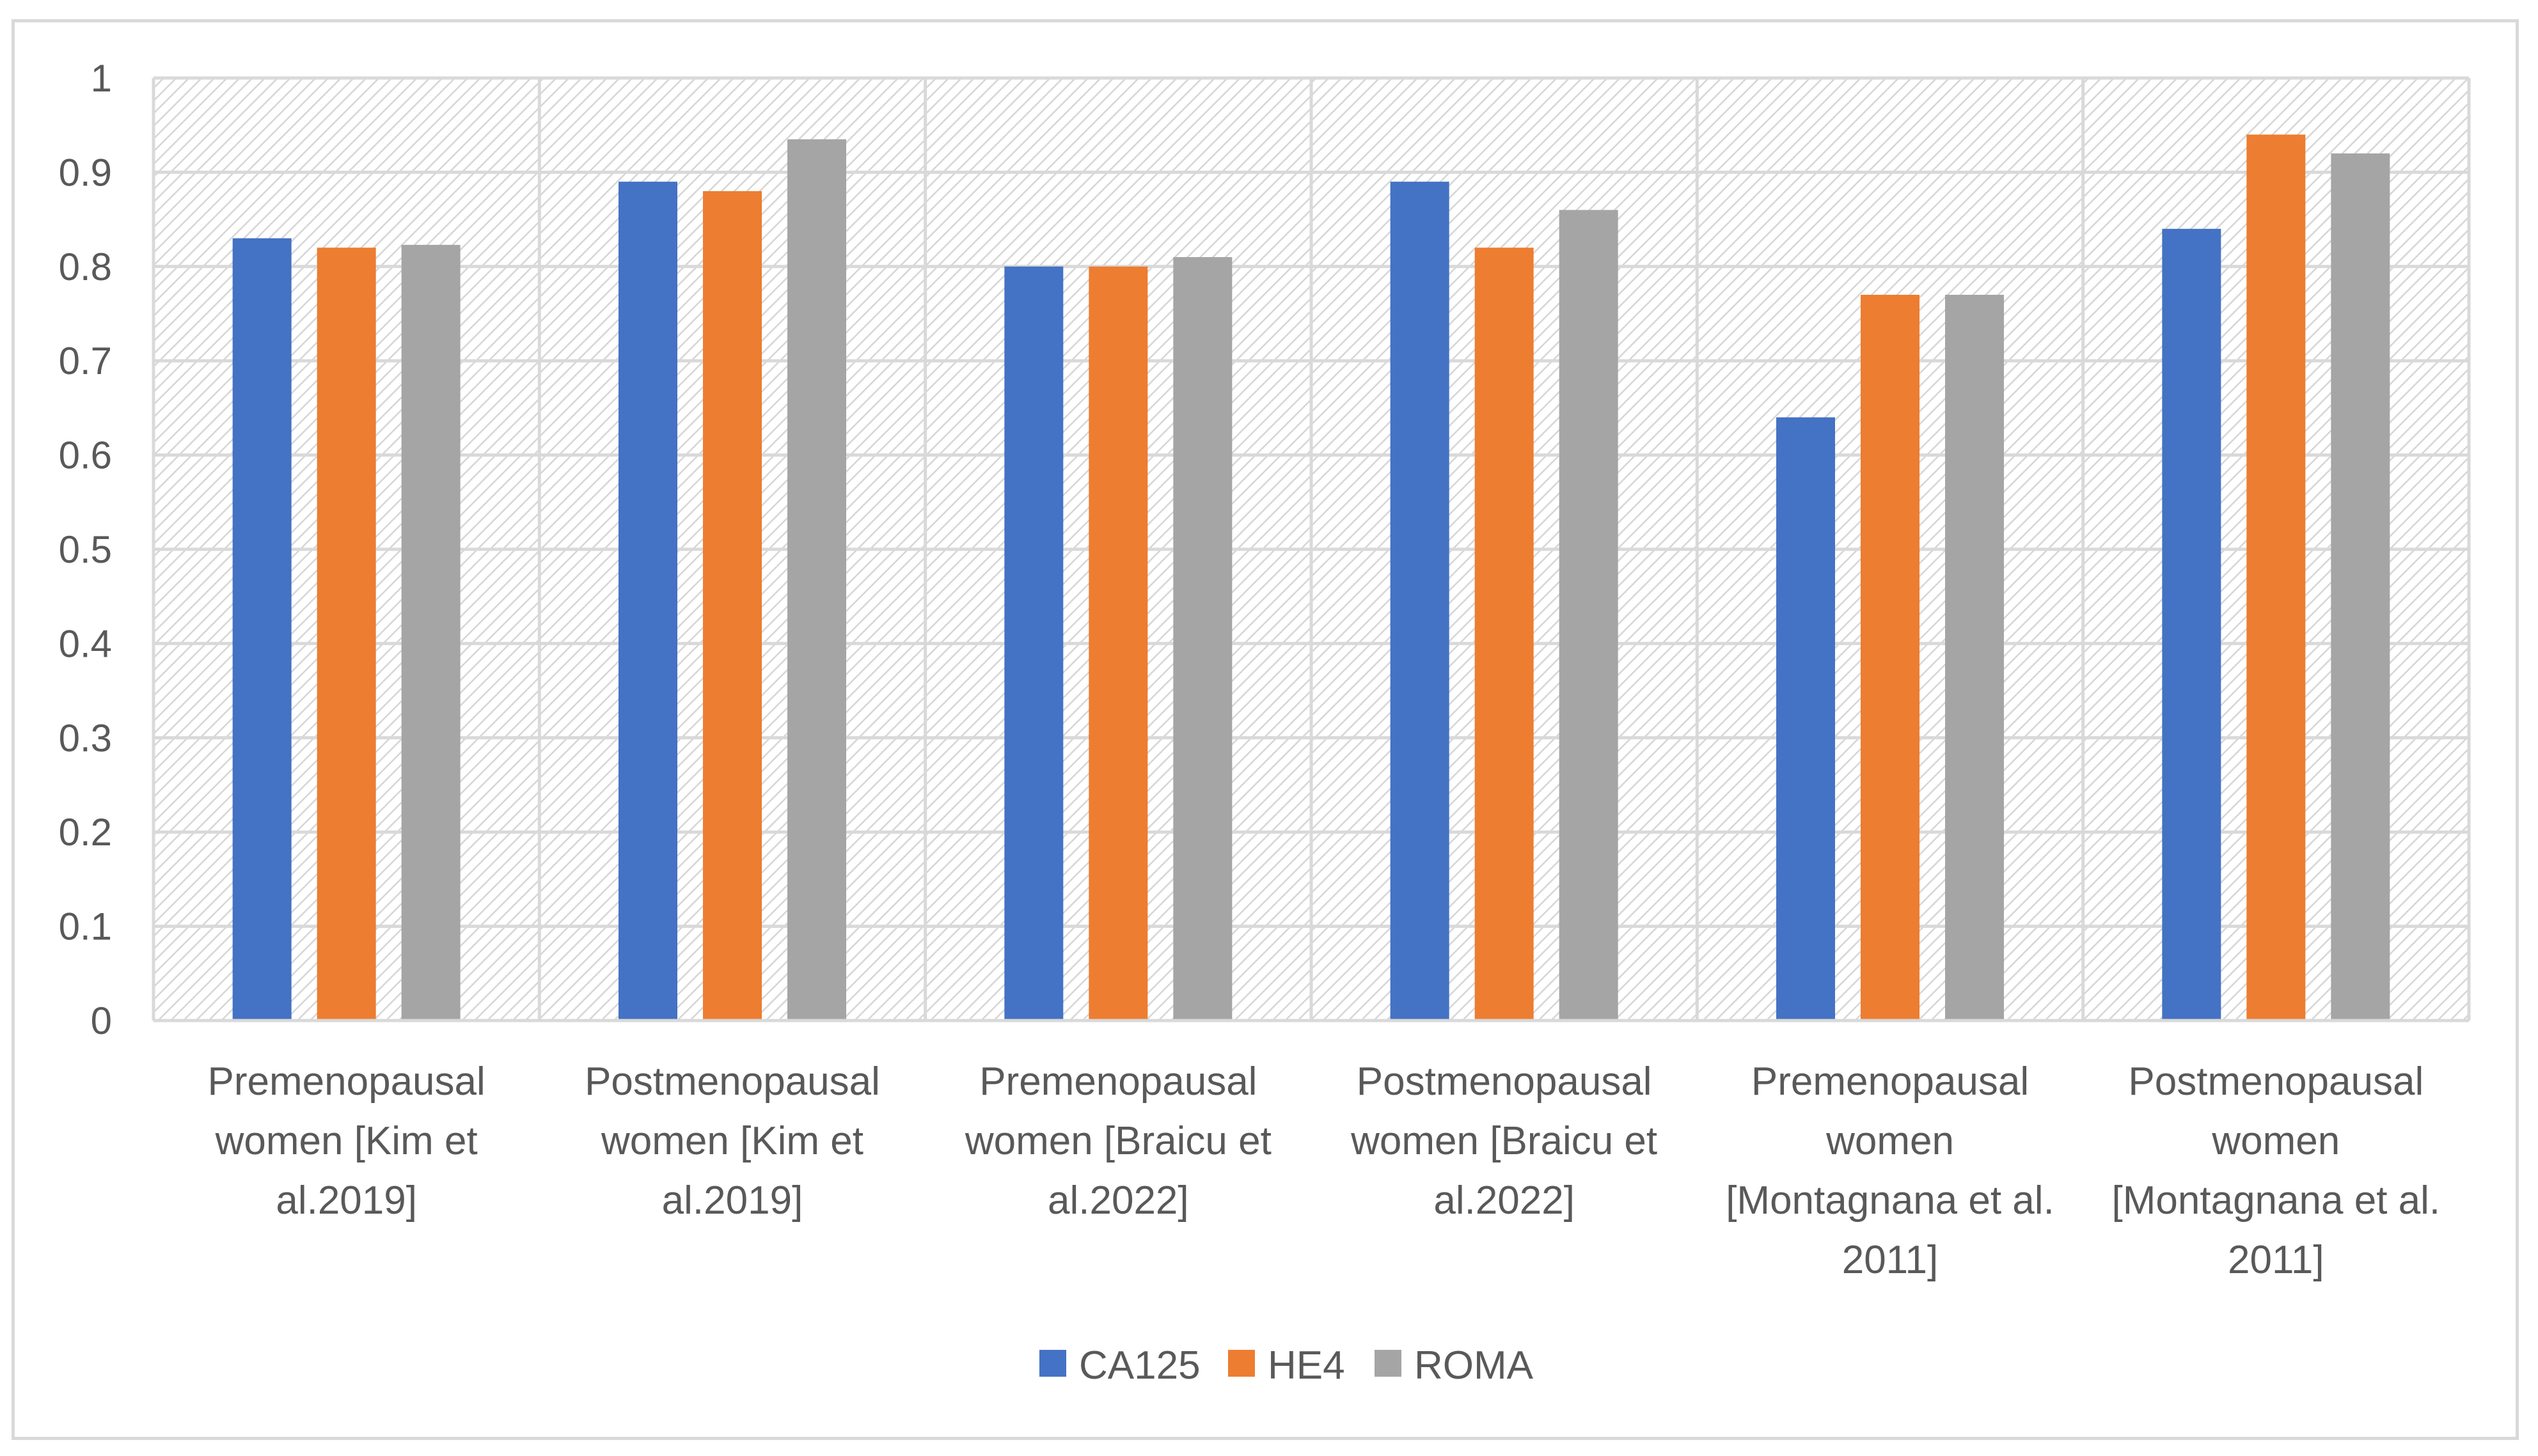 The width and height of the screenshot is (2538, 1456). What do you see at coordinates (85, 173) in the screenshot?
I see `y-tick-label: 0.9` at bounding box center [85, 173].